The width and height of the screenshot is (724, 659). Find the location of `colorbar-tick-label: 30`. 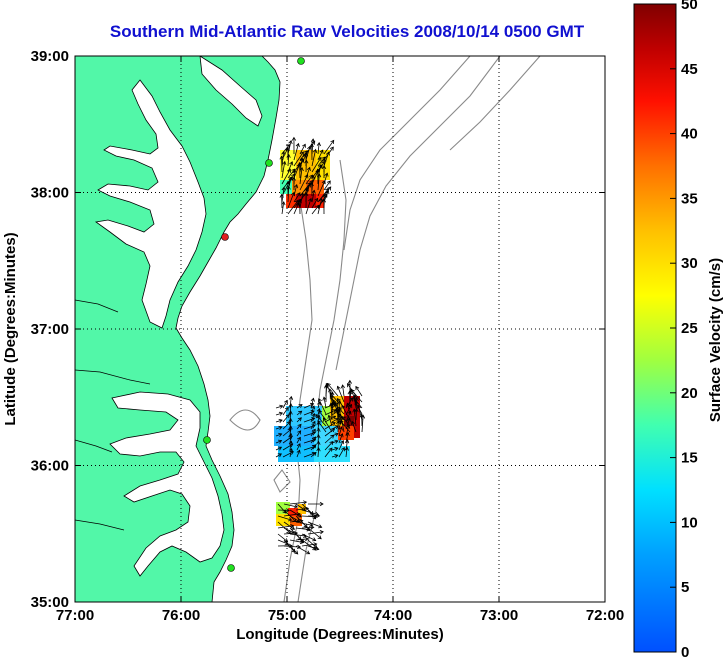

colorbar-tick-label: 30 is located at coordinates (689, 263).